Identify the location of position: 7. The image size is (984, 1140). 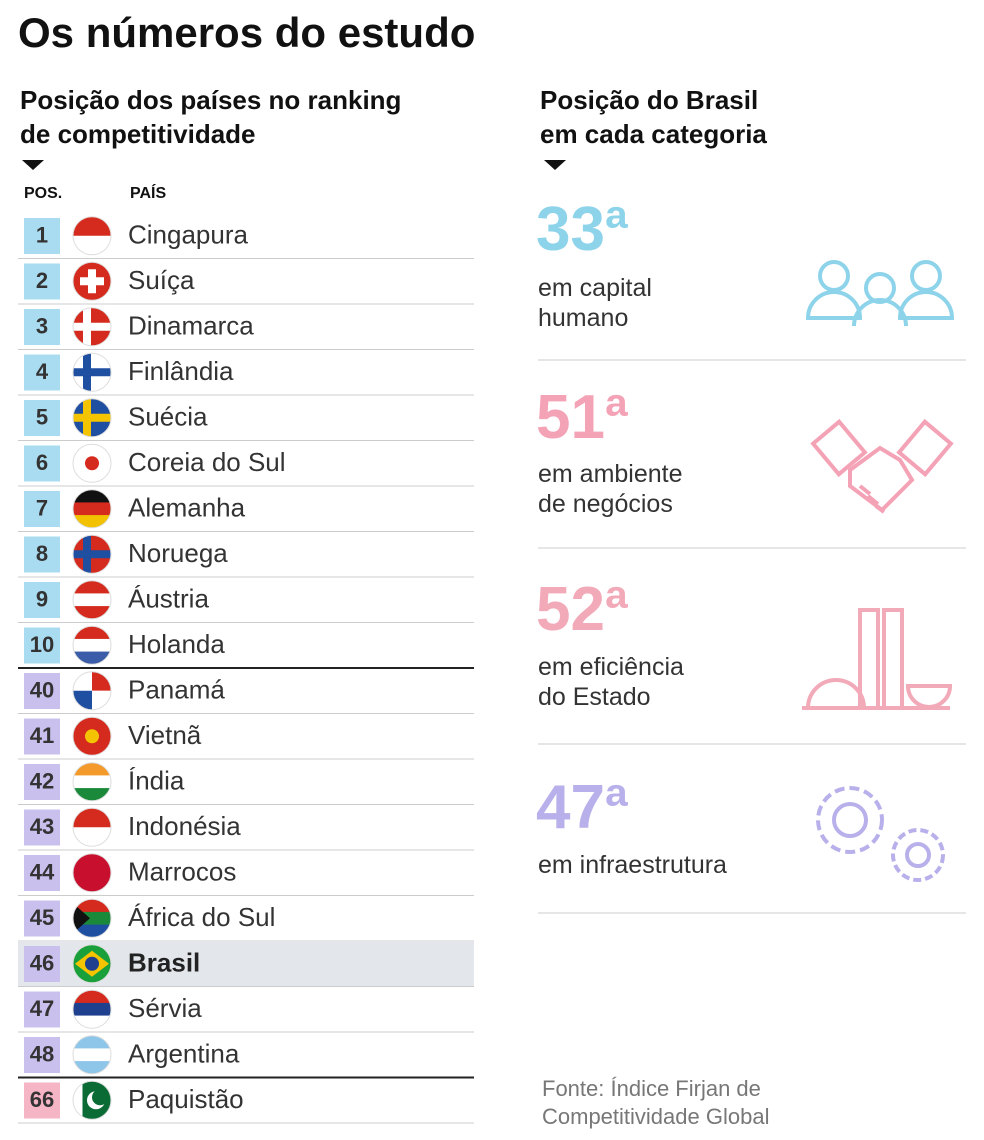
(42, 508).